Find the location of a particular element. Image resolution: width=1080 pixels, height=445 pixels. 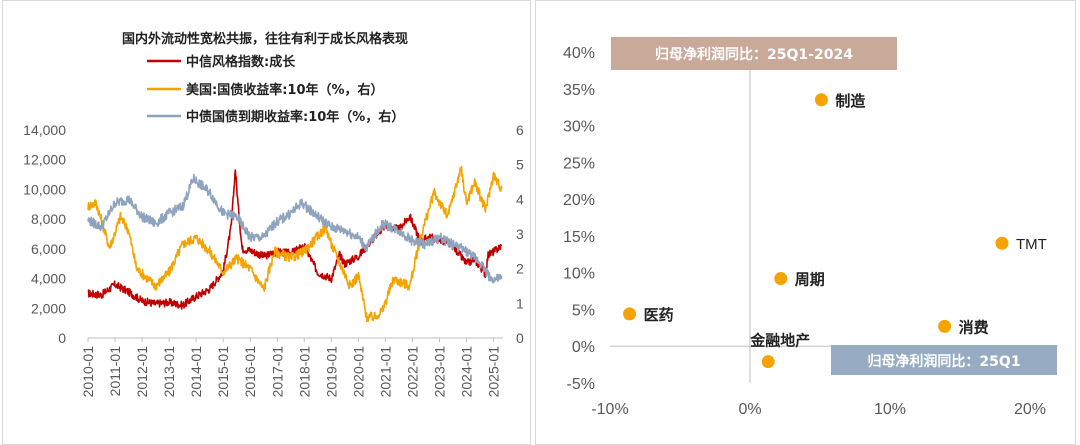

x-tick-label: -10% is located at coordinates (609, 409).